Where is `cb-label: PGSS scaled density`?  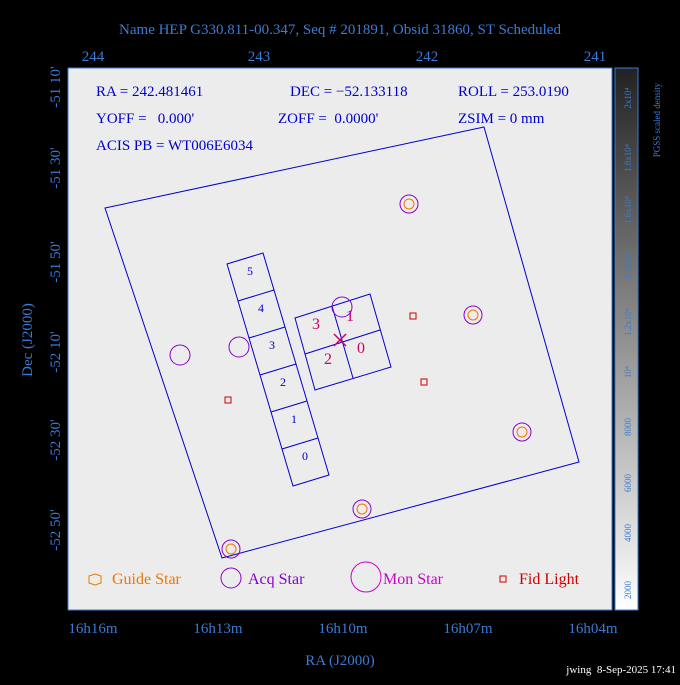
cb-label: PGSS scaled density is located at coordinates (657, 119).